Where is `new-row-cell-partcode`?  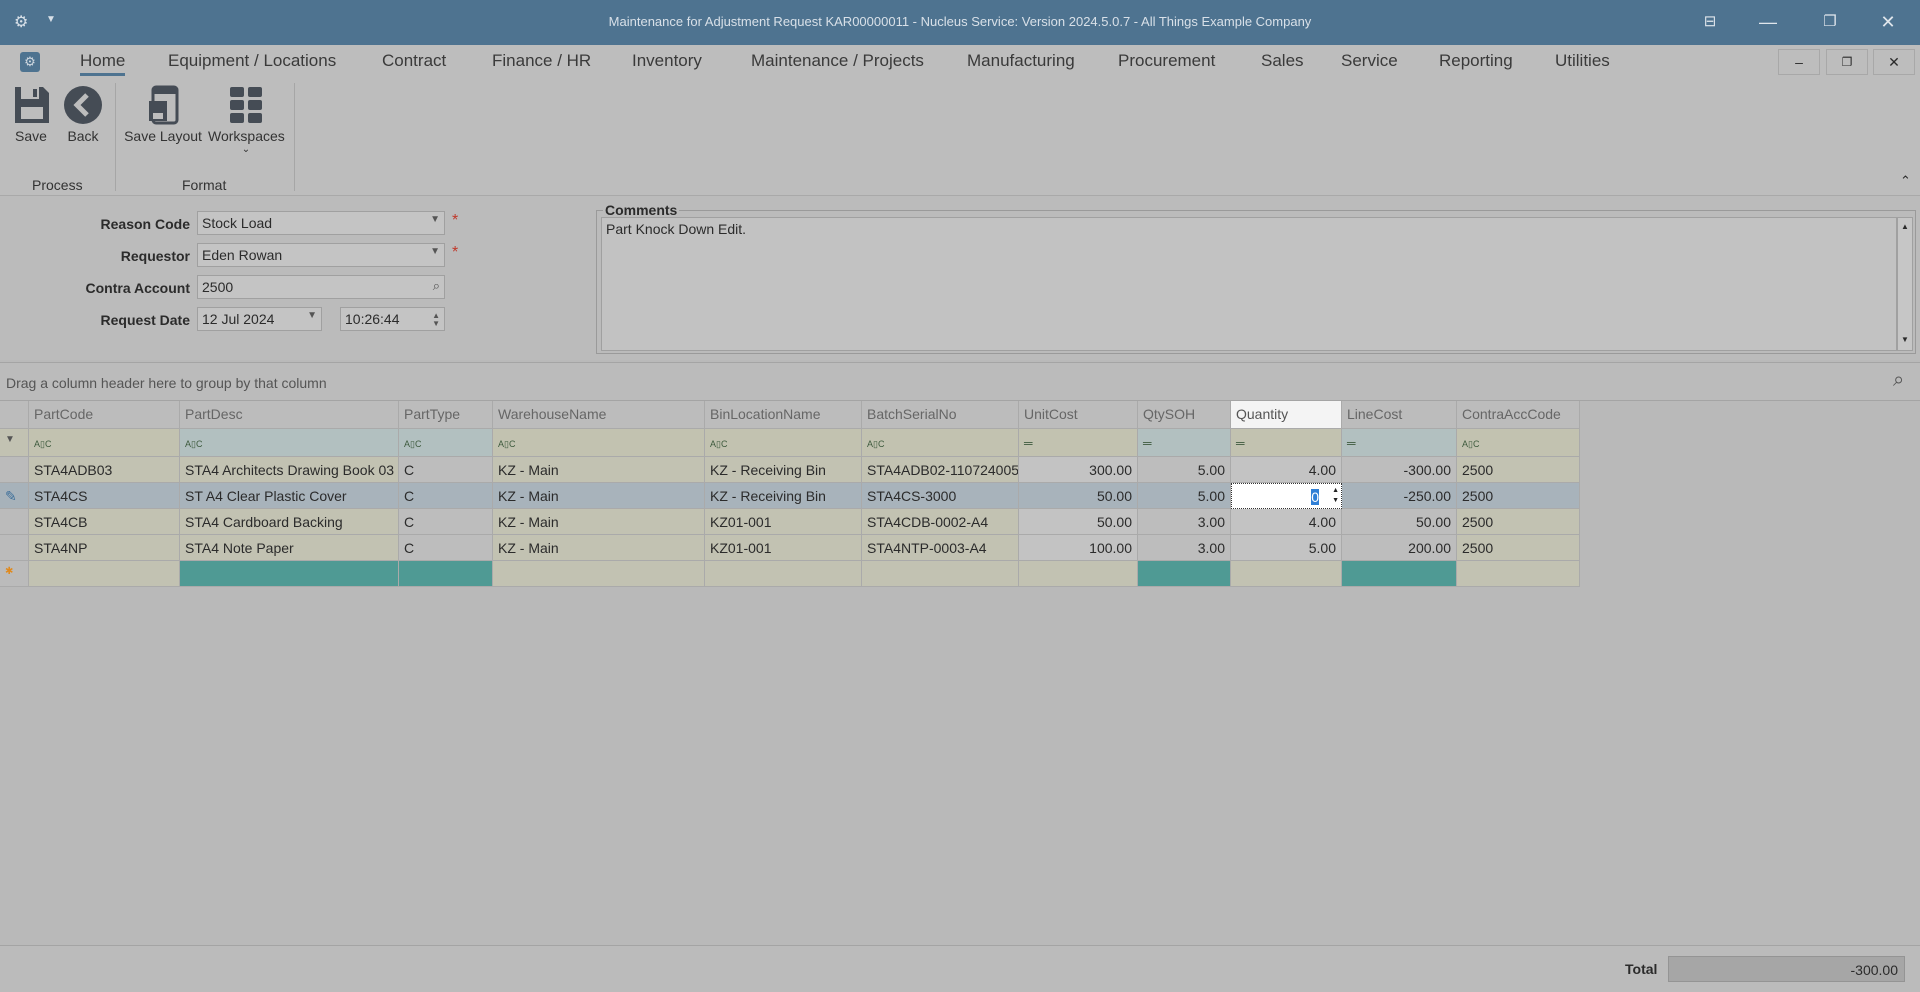
new-row-cell-partcode is located at coordinates (104, 574).